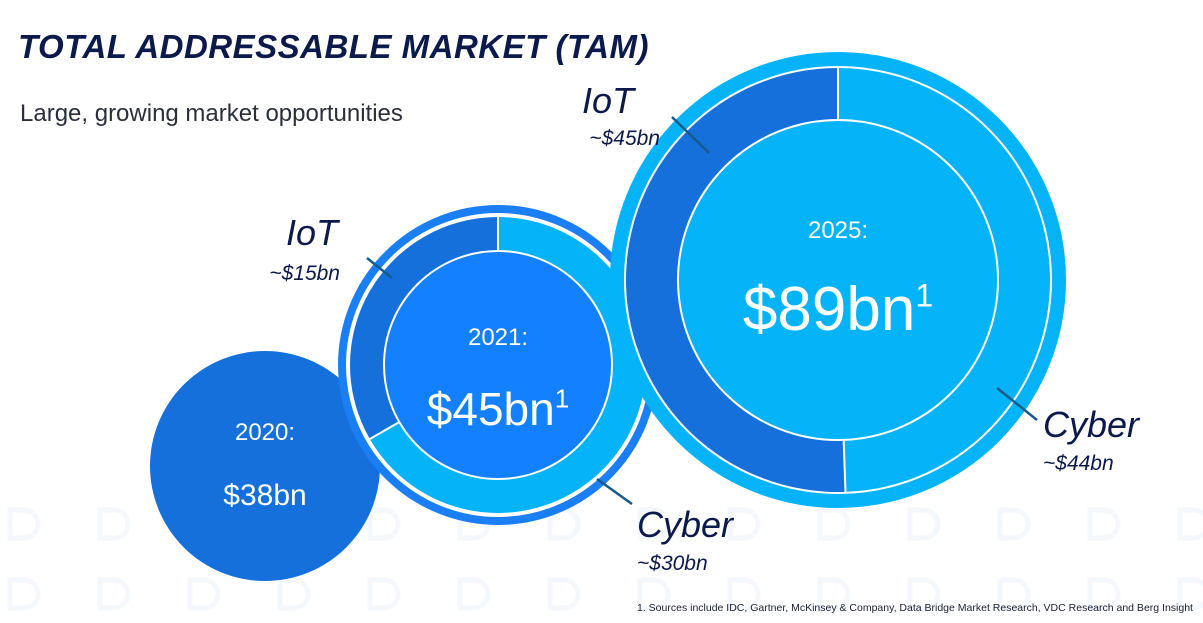  I want to click on segment-value-iot: ~$45bn, so click(624, 138).